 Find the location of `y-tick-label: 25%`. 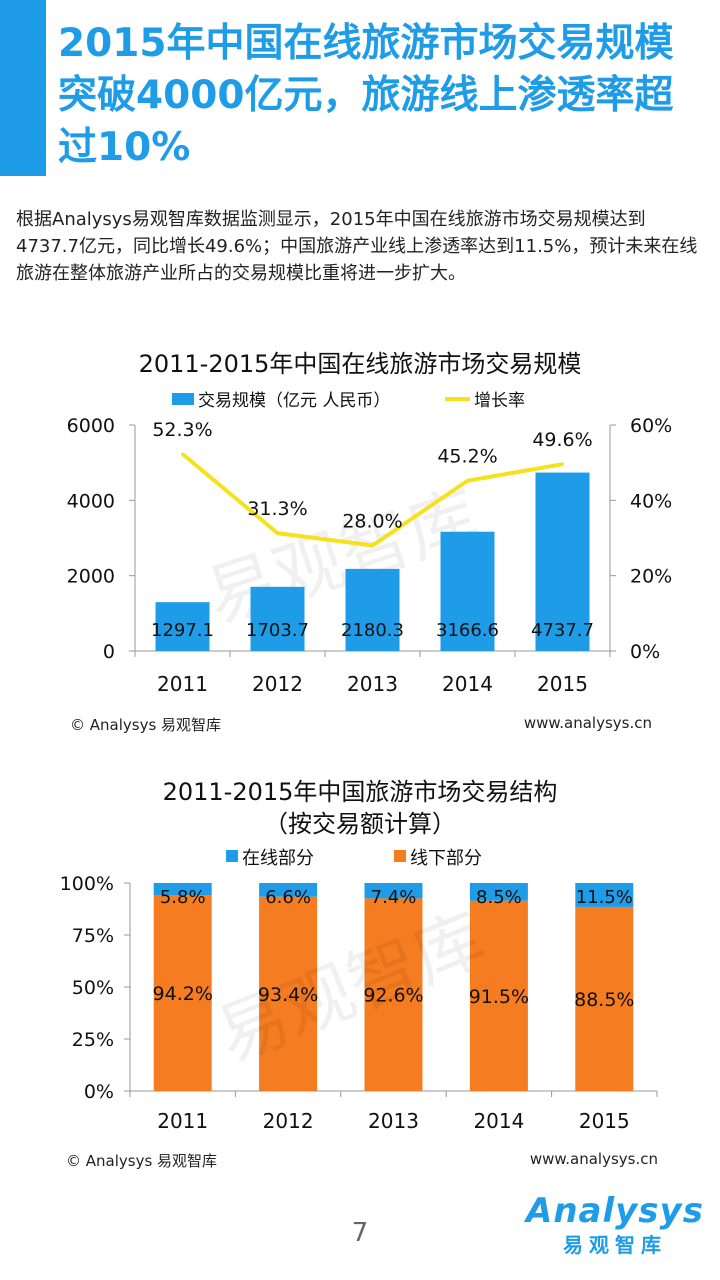

y-tick-label: 25% is located at coordinates (93, 1040).